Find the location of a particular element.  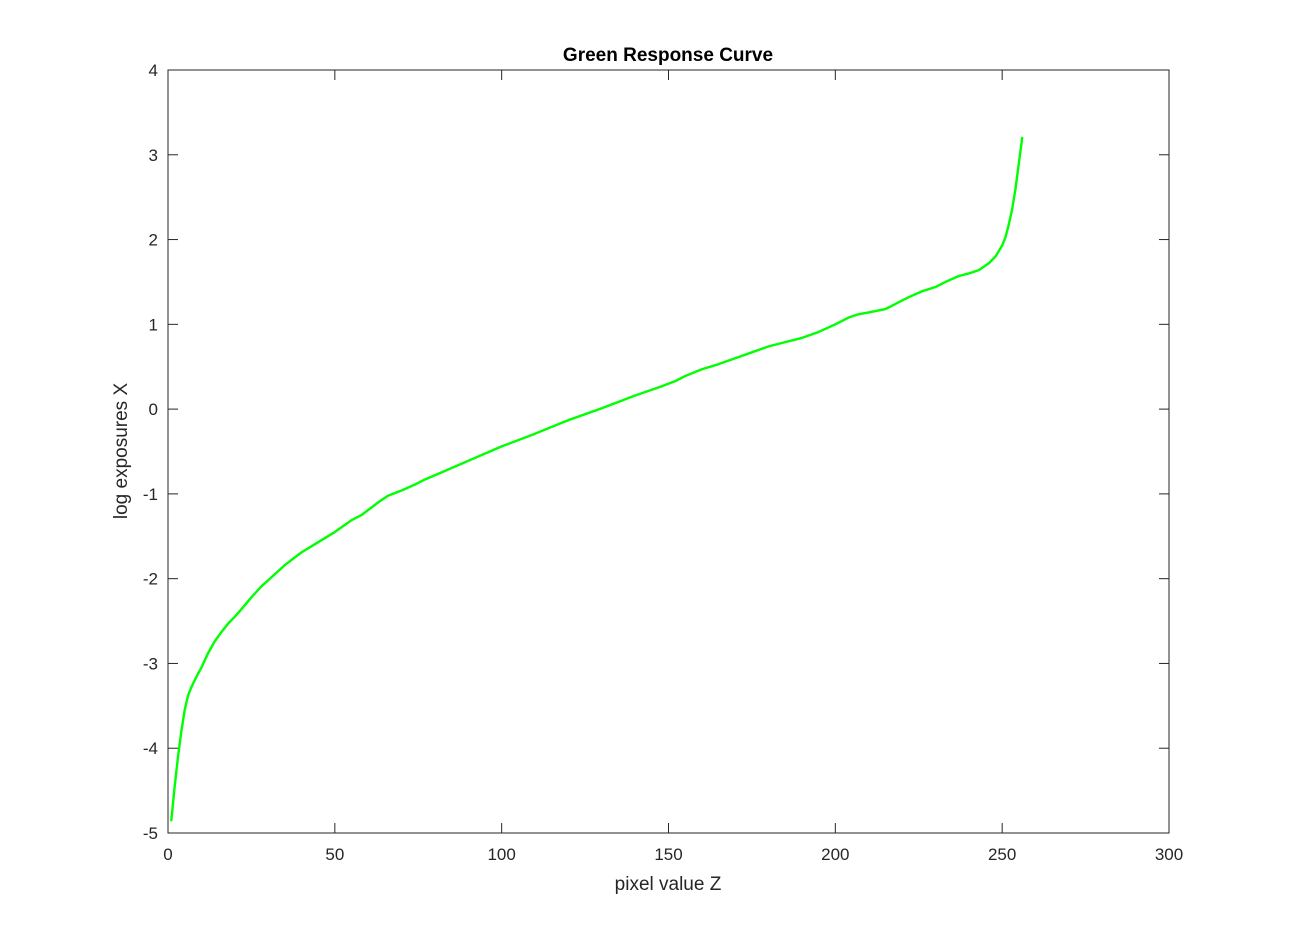

x-axis-label: pixel value Z is located at coordinates (668, 884).